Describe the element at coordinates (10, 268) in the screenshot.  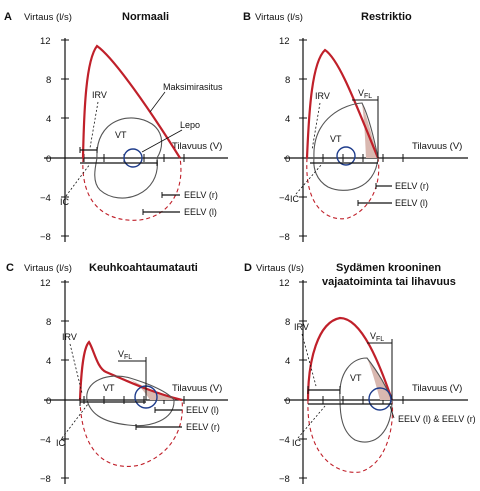
I see `panel-letter: C` at that location.